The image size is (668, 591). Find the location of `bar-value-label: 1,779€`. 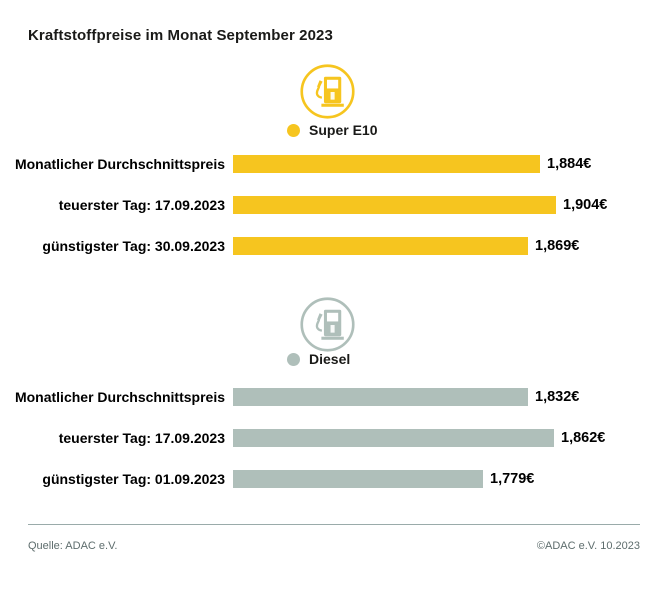

bar-value-label: 1,779€ is located at coordinates (512, 479).